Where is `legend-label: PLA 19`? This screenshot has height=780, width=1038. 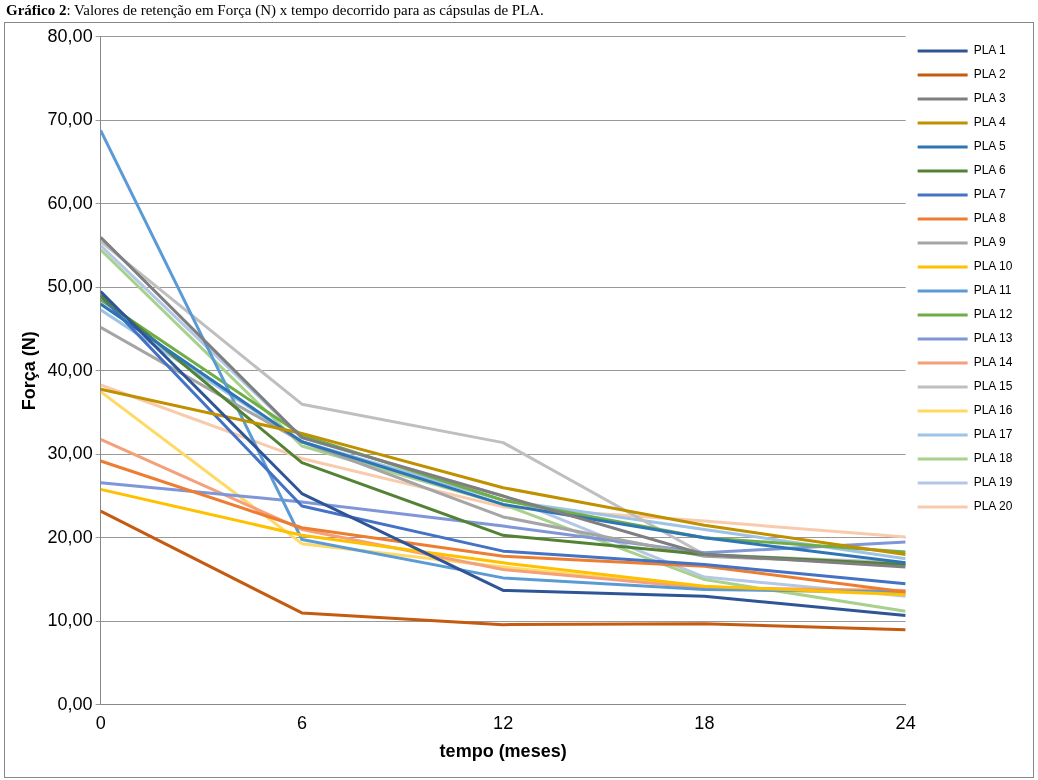 legend-label: PLA 19 is located at coordinates (993, 482).